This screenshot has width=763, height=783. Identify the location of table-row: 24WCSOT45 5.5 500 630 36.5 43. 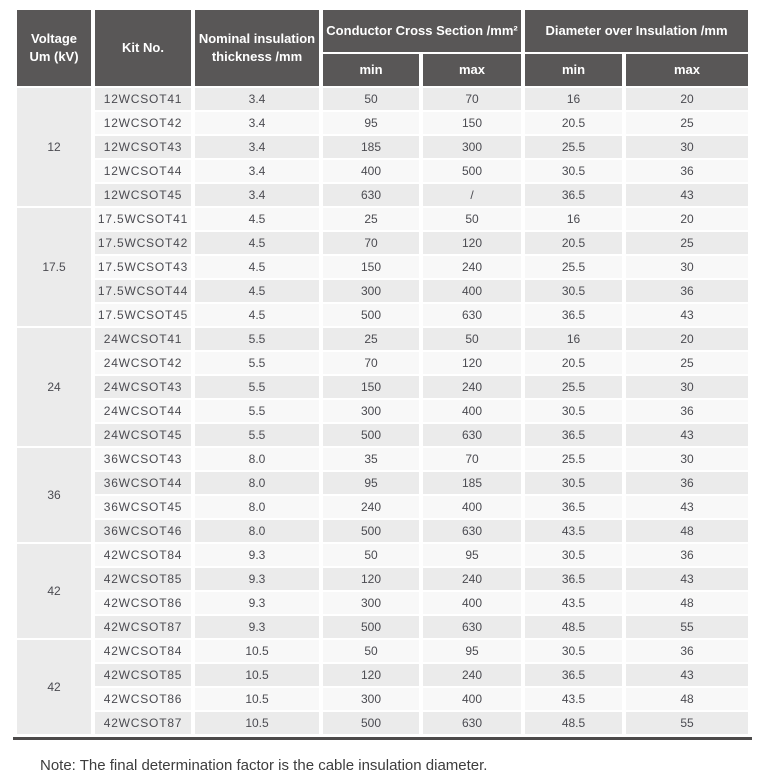
(383, 435).